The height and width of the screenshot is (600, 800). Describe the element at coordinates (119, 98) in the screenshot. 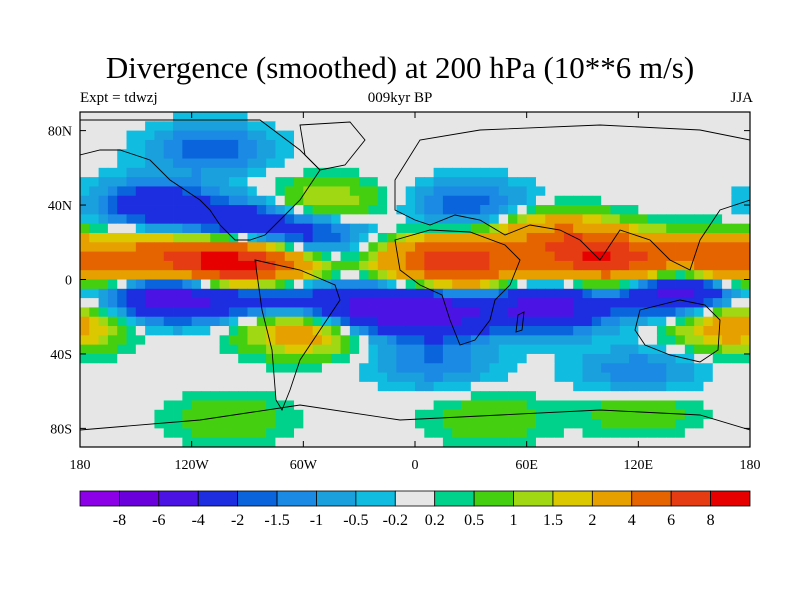

I see `experiment-label: Expt = tdwzj` at that location.